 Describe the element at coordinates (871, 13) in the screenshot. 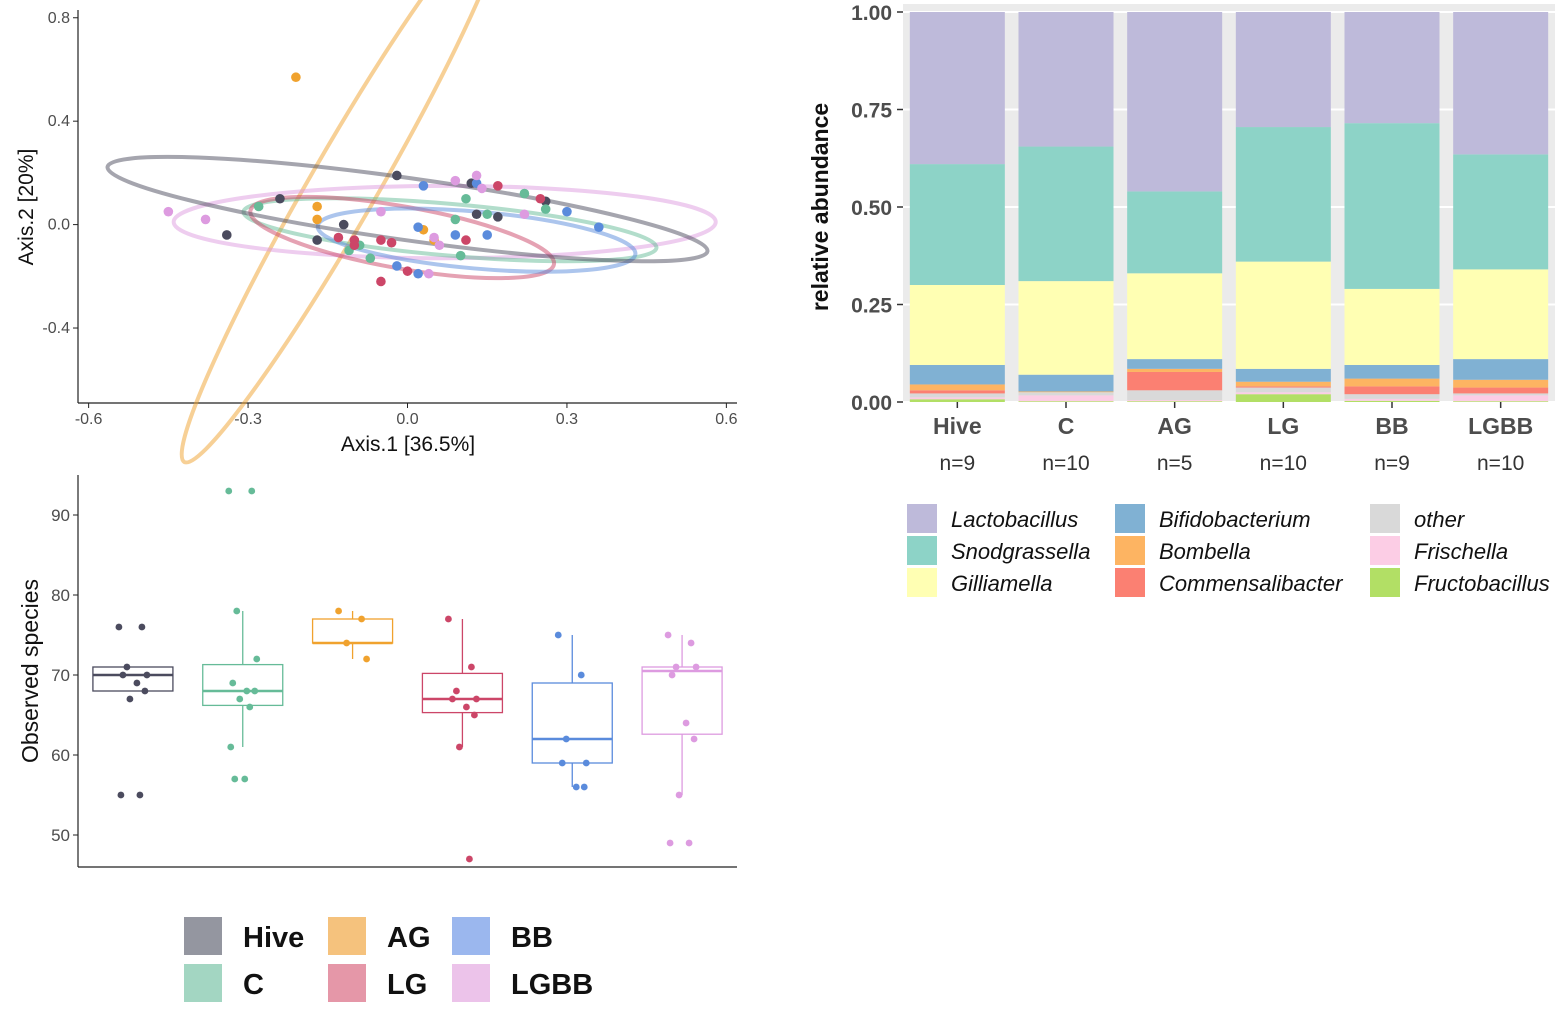

I see `y-tick-label: 1.00` at that location.